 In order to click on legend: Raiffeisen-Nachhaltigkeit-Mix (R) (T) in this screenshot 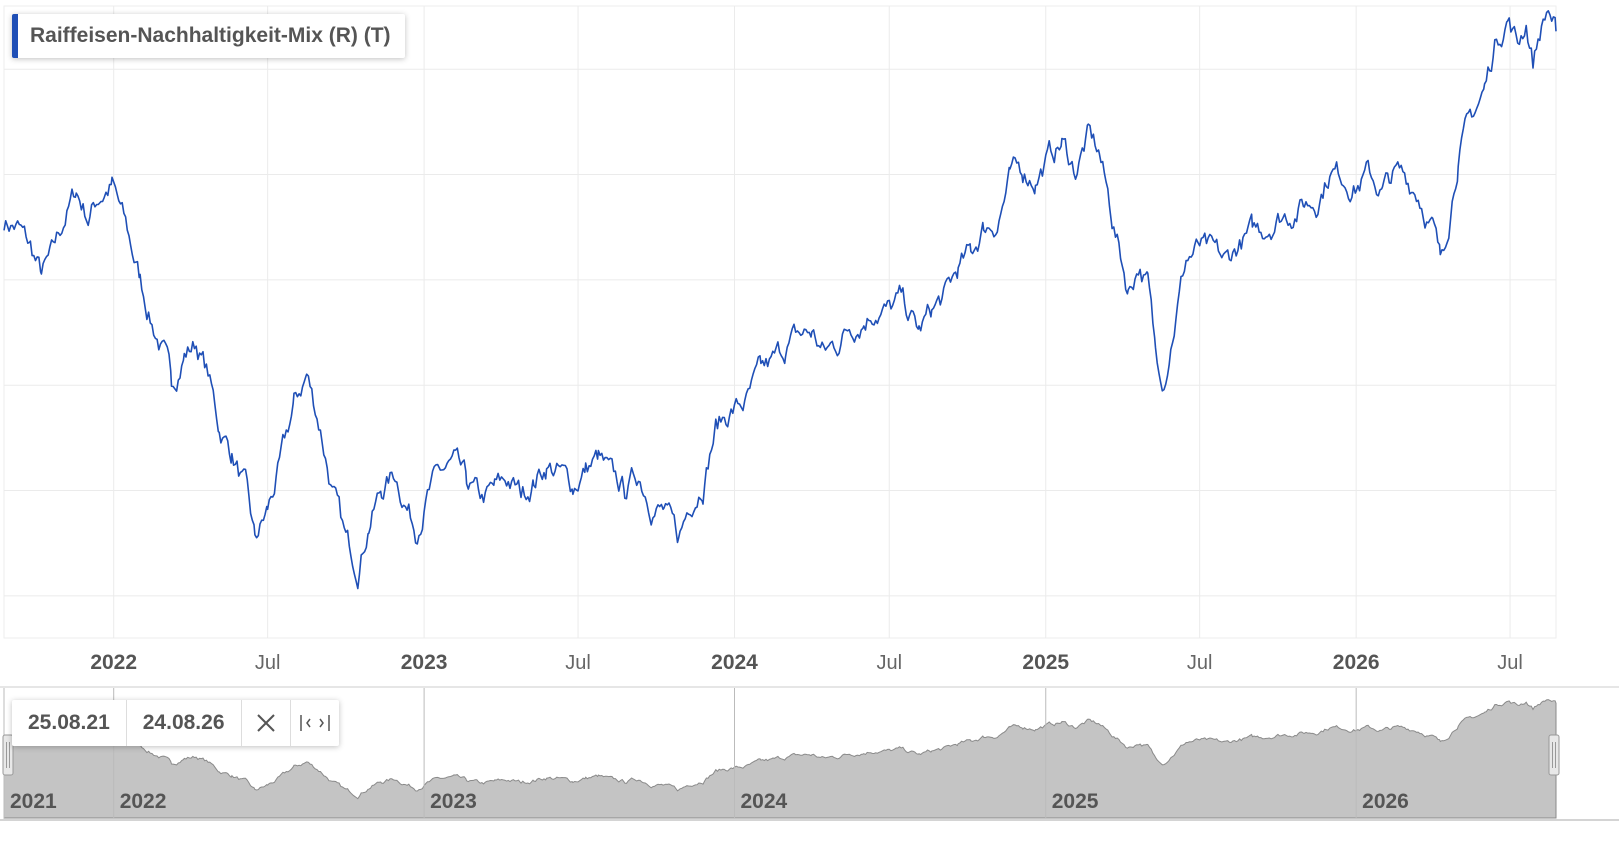, I will do `click(208, 36)`.